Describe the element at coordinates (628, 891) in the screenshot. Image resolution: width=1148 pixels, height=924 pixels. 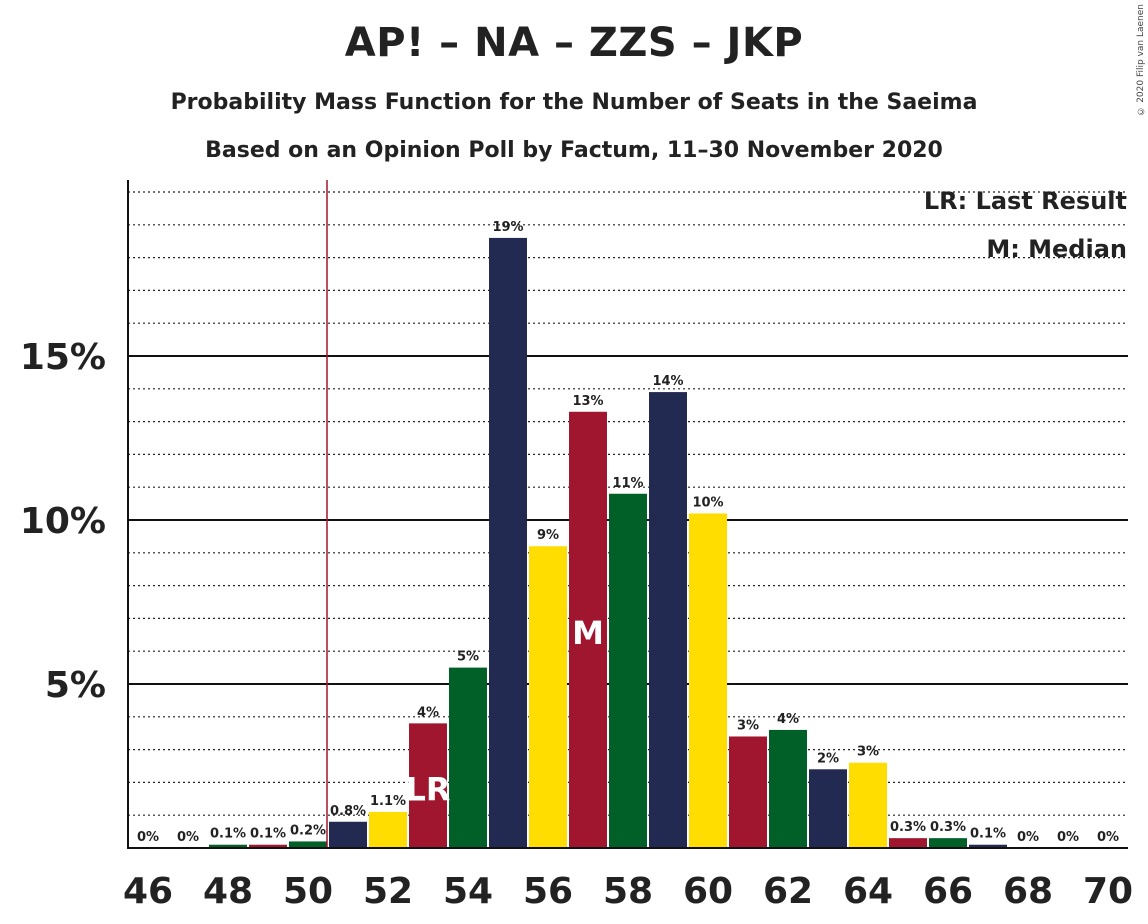
I see `x-tick-label: 58` at that location.